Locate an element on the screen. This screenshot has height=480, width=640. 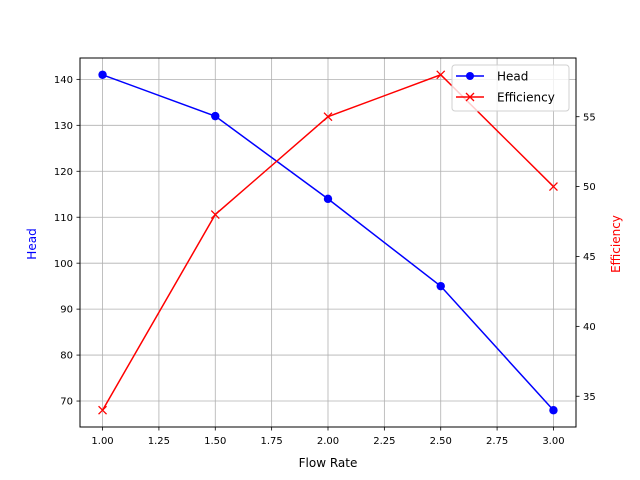
x-tick-label: 1.50 is located at coordinates (215, 441).